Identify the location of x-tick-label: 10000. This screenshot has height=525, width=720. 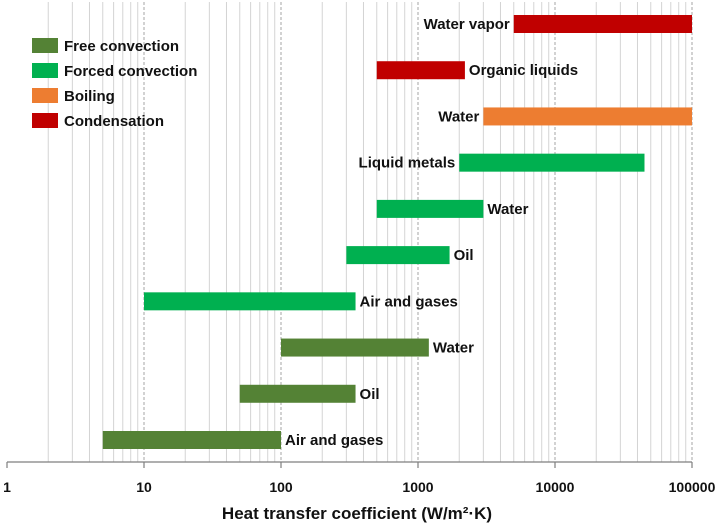
(555, 487).